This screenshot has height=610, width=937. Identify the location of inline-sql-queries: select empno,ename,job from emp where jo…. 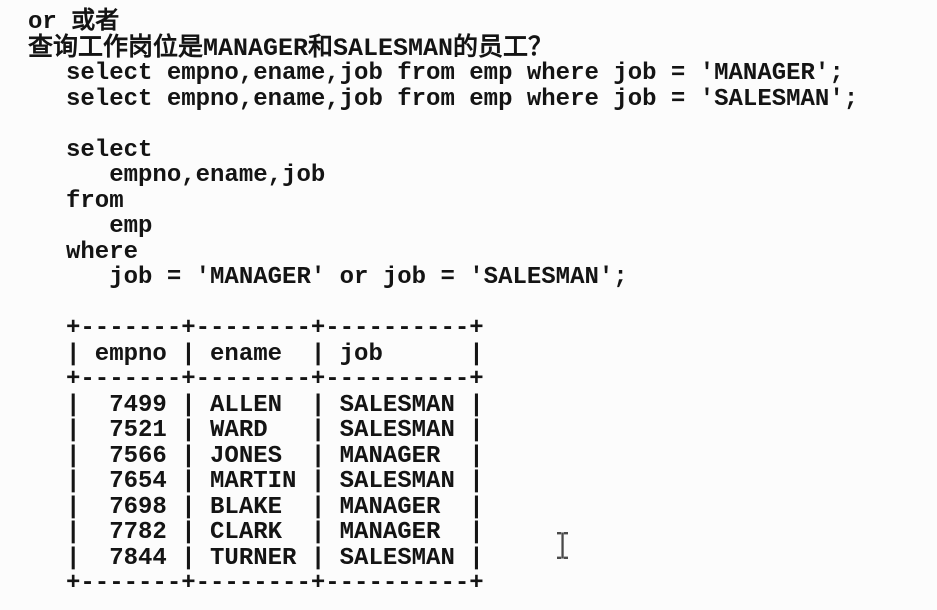
(462, 86).